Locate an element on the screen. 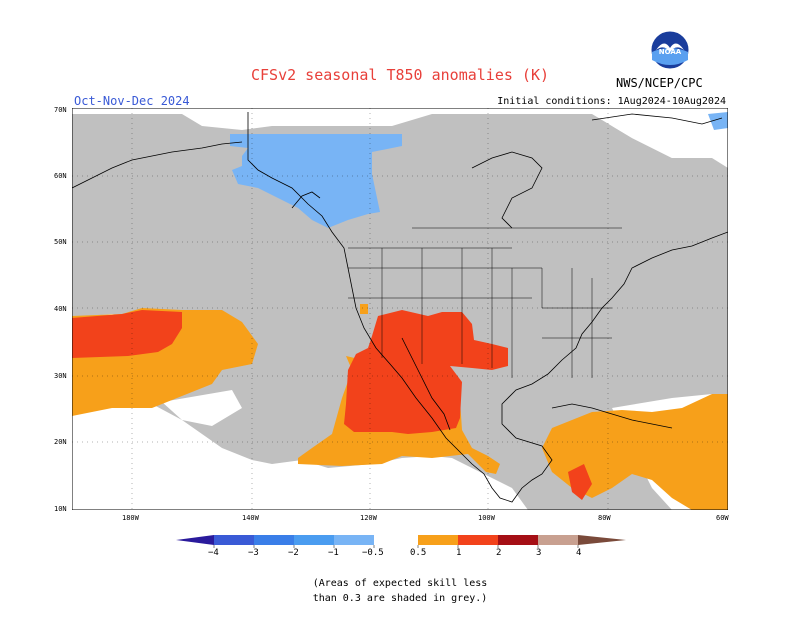 The image size is (800, 618). colorbar is located at coordinates (401, 541).